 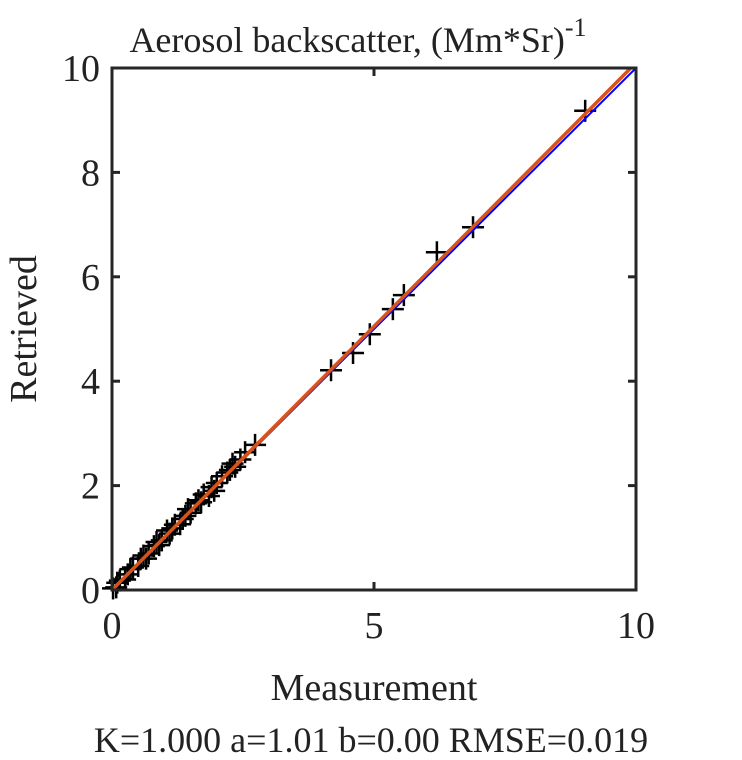 What do you see at coordinates (90, 173) in the screenshot?
I see `y-tick-label: 8` at bounding box center [90, 173].